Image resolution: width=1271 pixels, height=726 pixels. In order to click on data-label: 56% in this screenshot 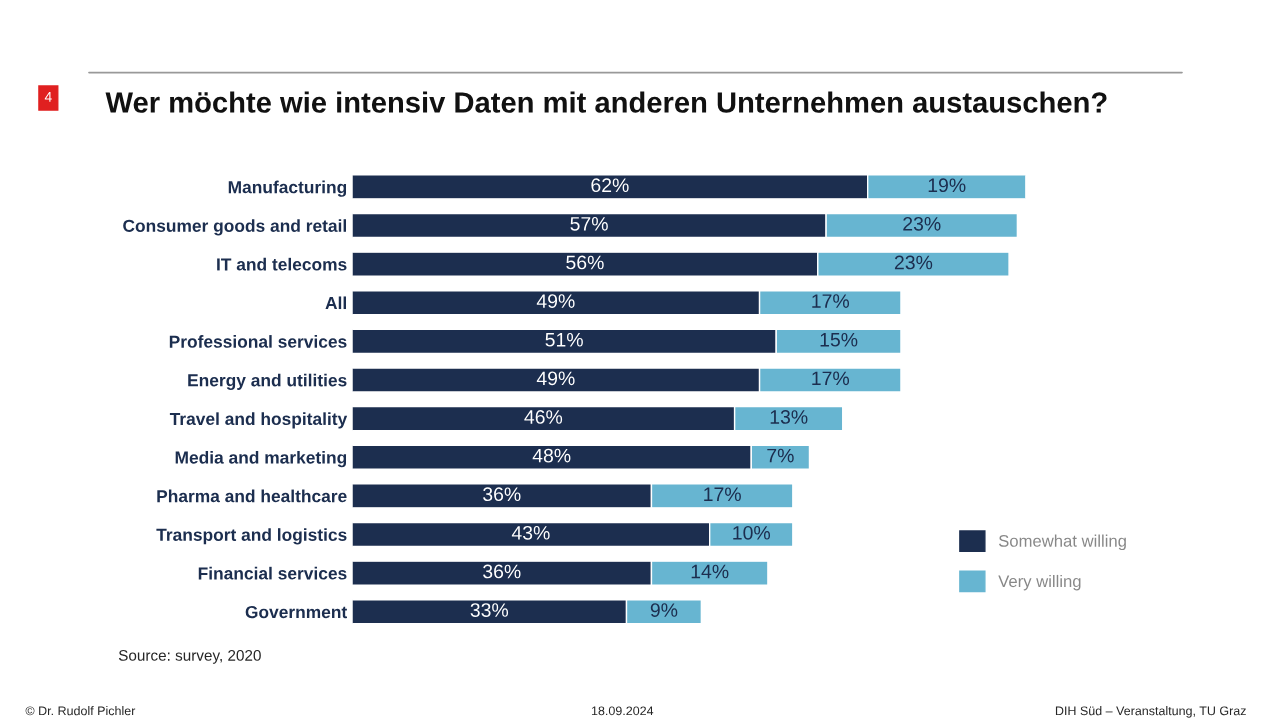, I will do `click(585, 262)`.